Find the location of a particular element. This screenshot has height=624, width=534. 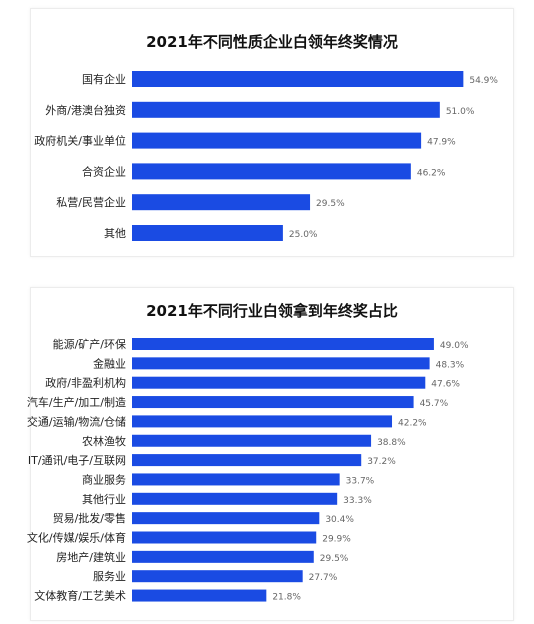

value-label: 21.8% is located at coordinates (286, 598).